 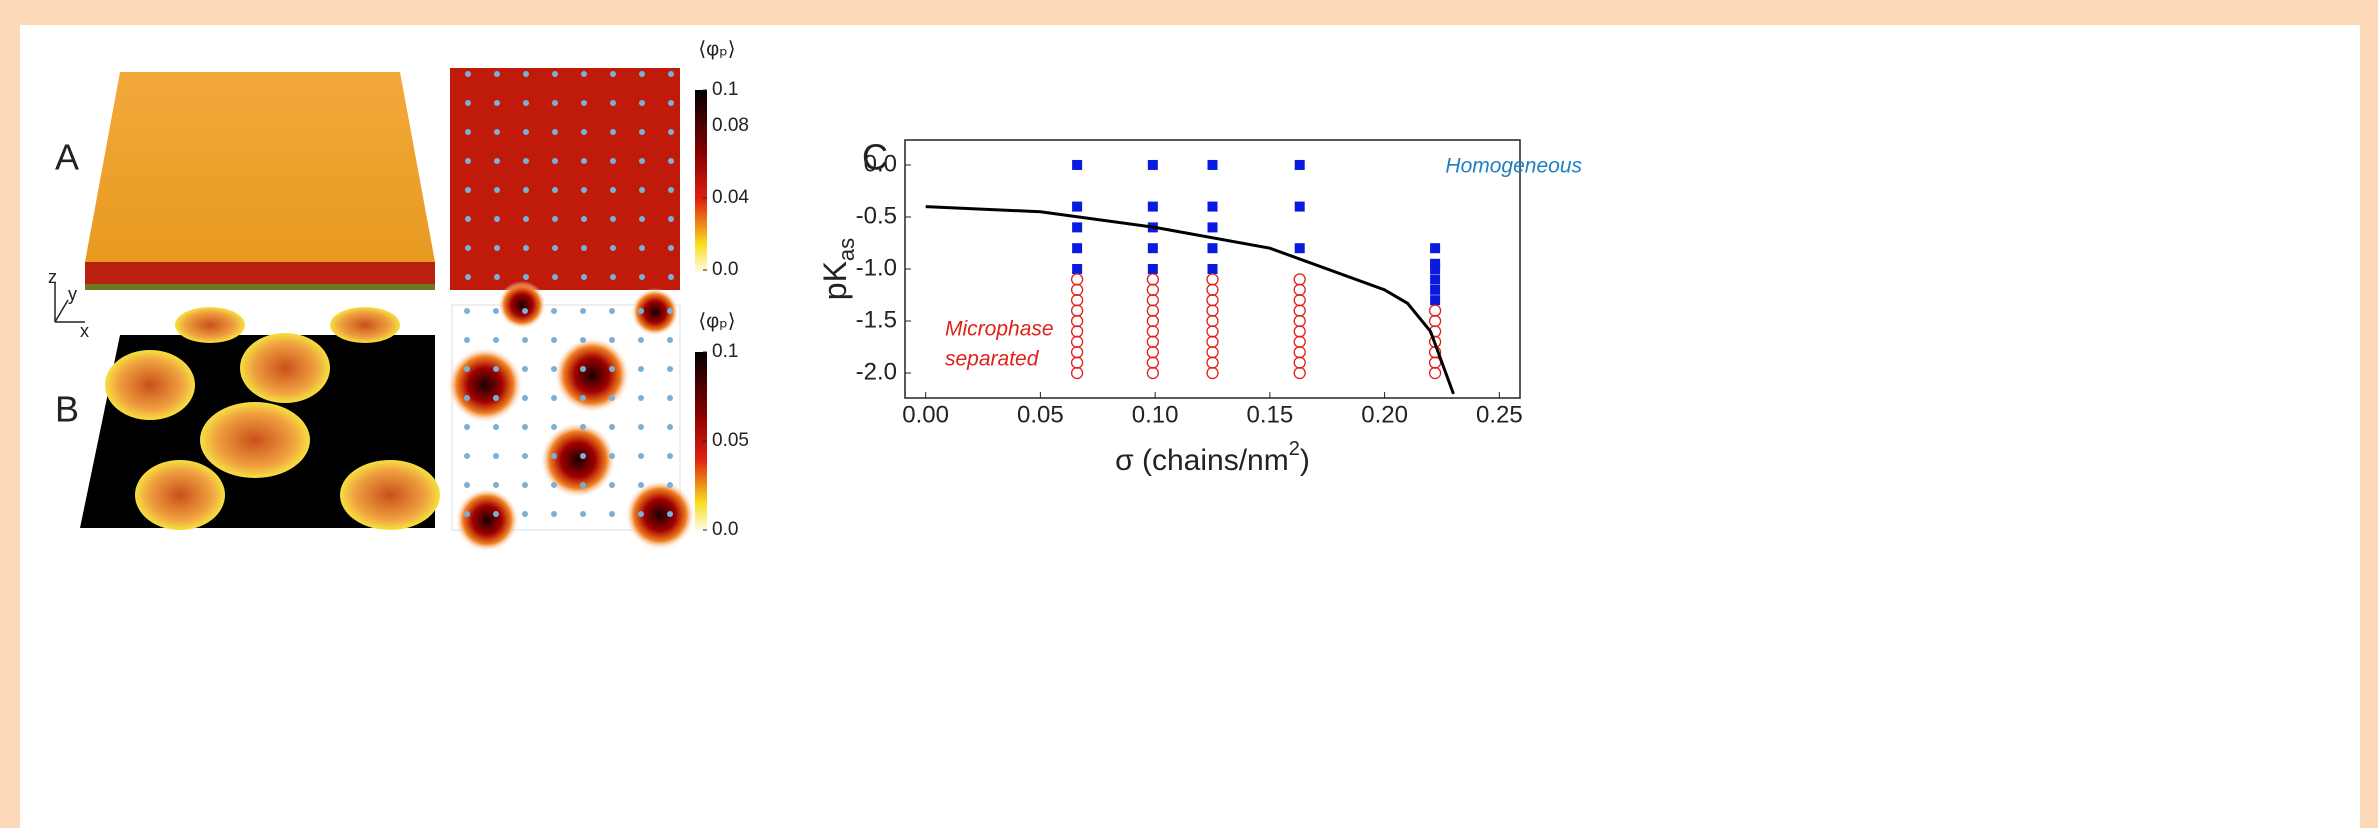 I want to click on colorbar-tick-label: 0.0, so click(x=725, y=269).